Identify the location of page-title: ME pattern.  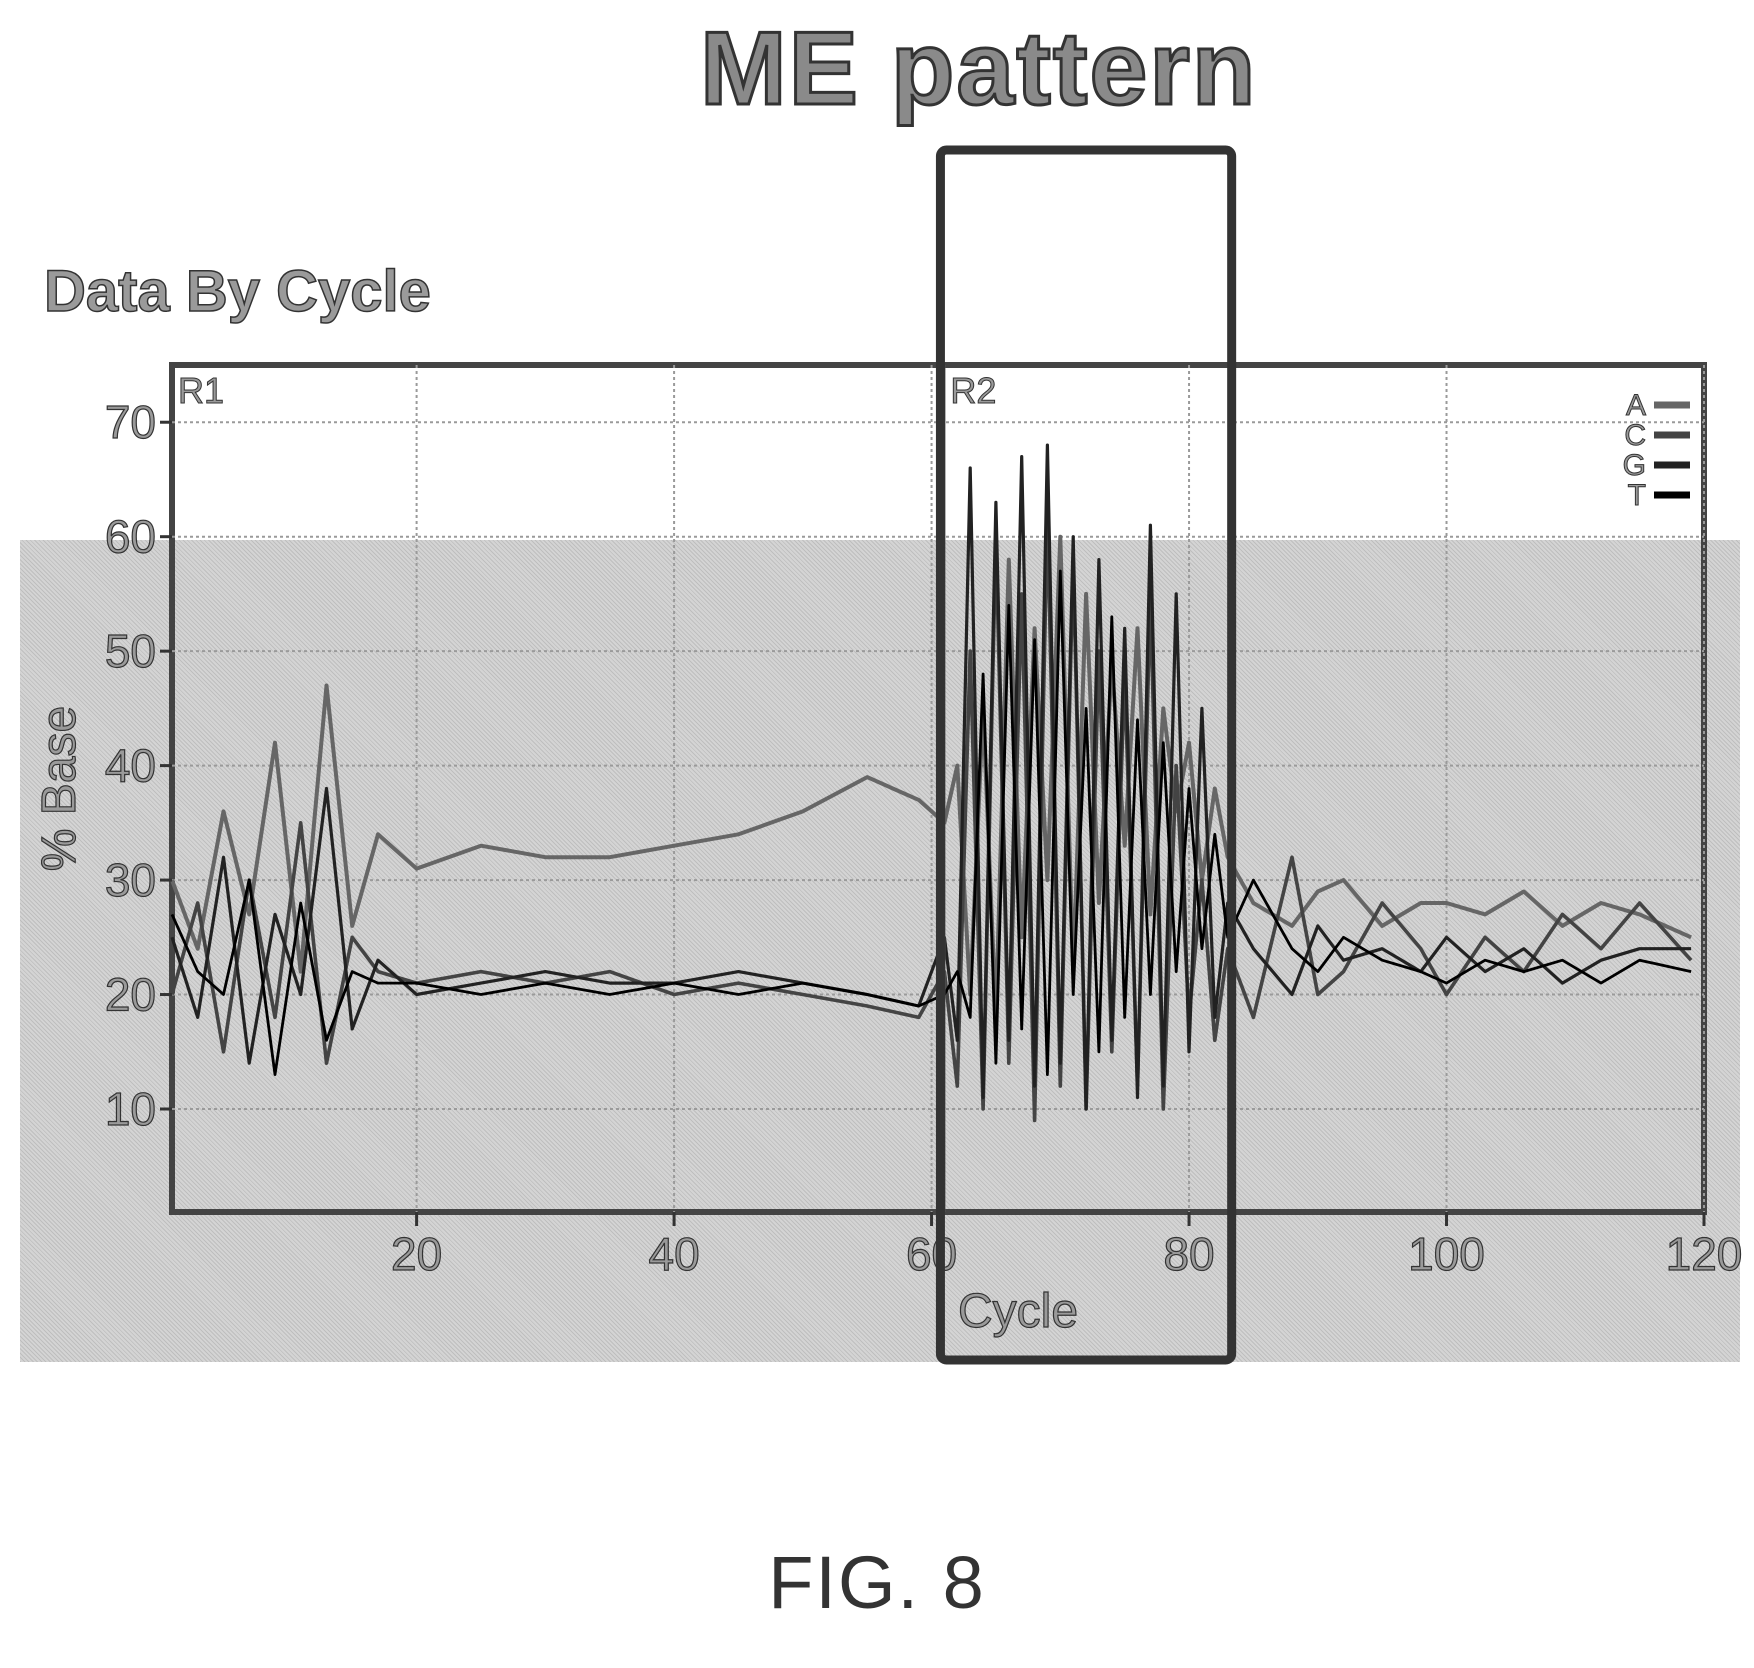
(978, 69).